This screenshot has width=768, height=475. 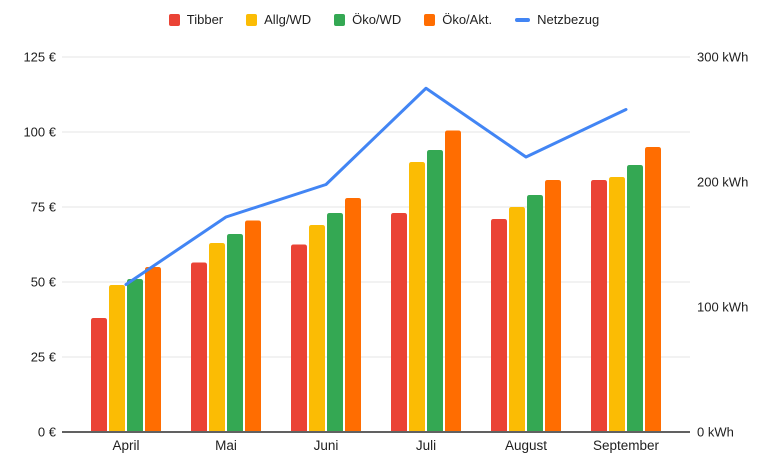 I want to click on left-axis-tick-label: 125 €, so click(x=39, y=57).